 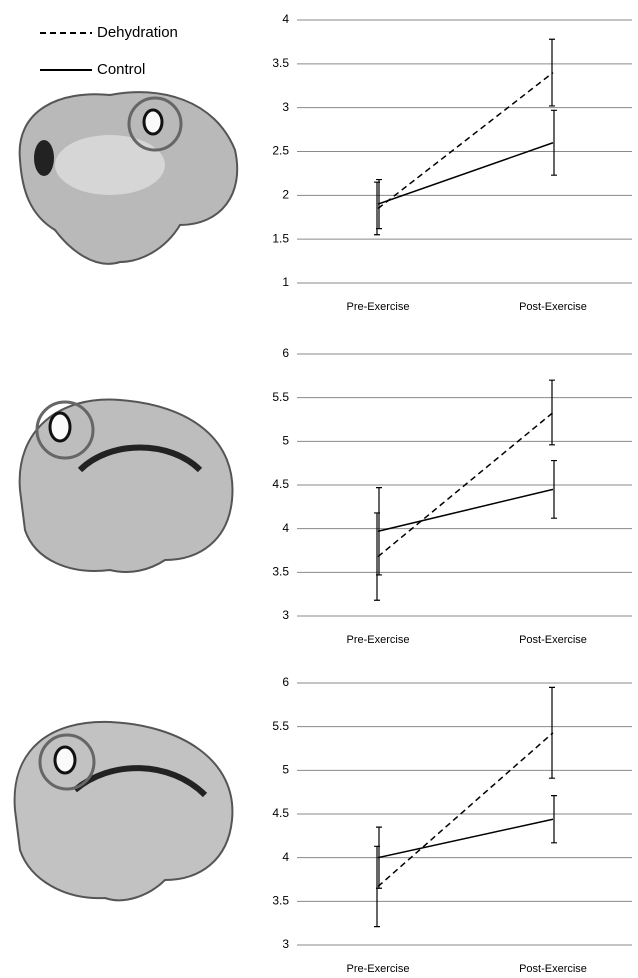 I want to click on y-tick-label: 2.5, so click(x=280, y=151).